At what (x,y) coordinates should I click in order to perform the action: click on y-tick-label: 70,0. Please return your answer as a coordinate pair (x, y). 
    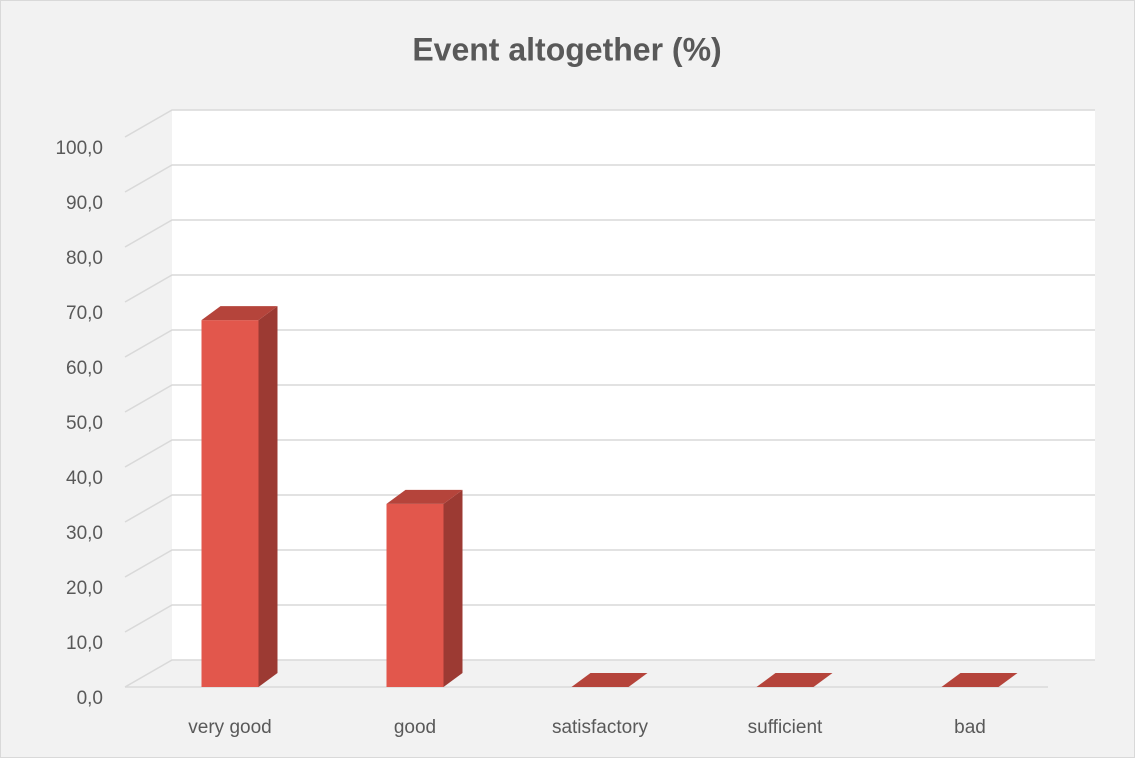
    Looking at the image, I should click on (84, 313).